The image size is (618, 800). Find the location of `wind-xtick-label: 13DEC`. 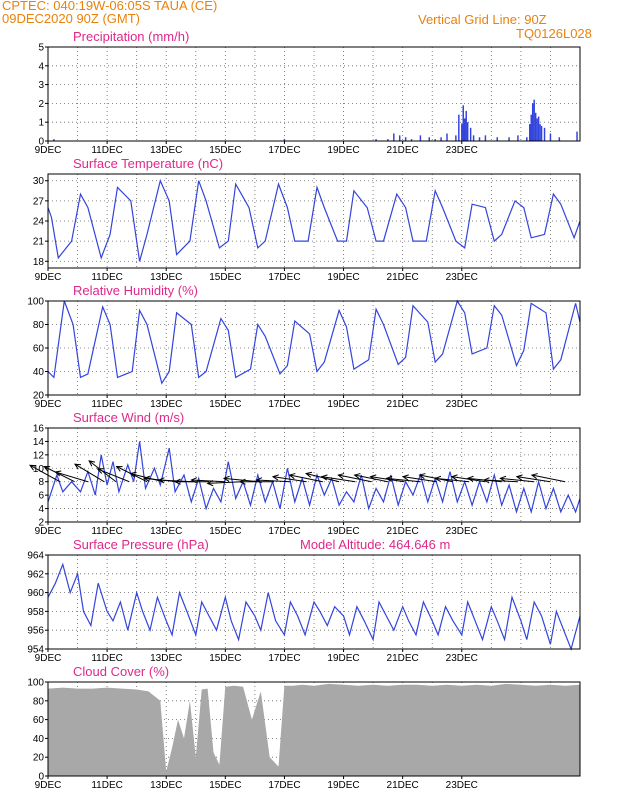

wind-xtick-label: 13DEC is located at coordinates (166, 531).